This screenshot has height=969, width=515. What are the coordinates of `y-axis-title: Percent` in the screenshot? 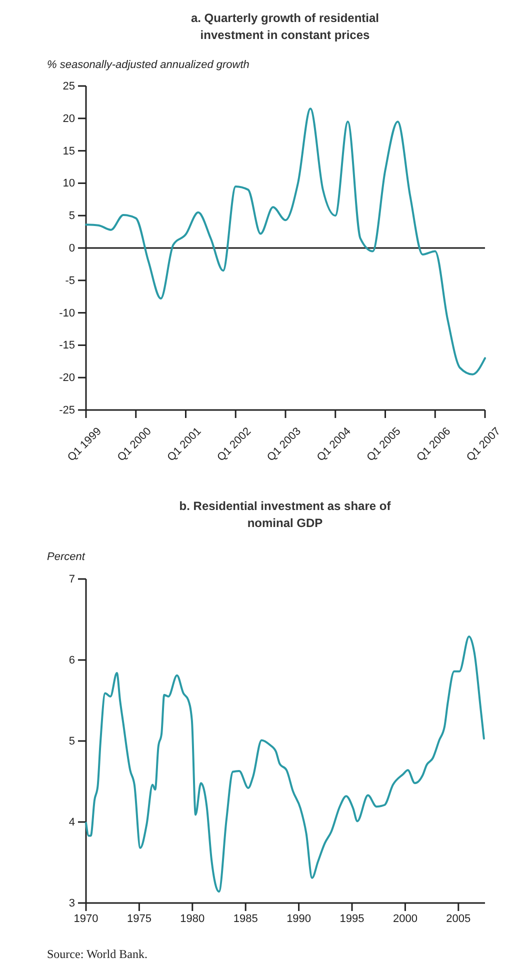 It's located at (66, 557).